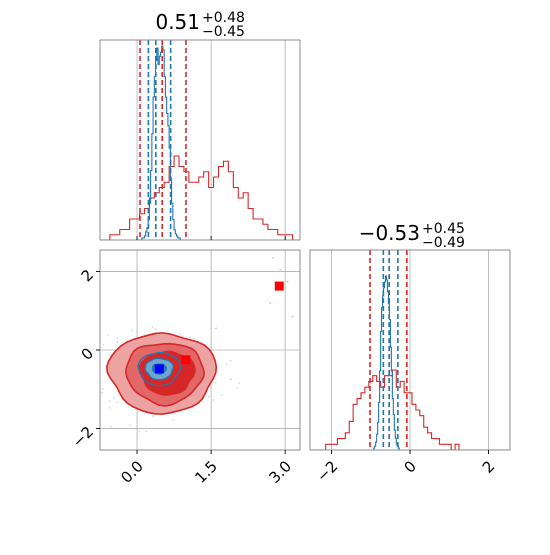 The height and width of the screenshot is (555, 550). Describe the element at coordinates (177, 22) in the screenshot. I see `title-1-value: 0.51` at that location.